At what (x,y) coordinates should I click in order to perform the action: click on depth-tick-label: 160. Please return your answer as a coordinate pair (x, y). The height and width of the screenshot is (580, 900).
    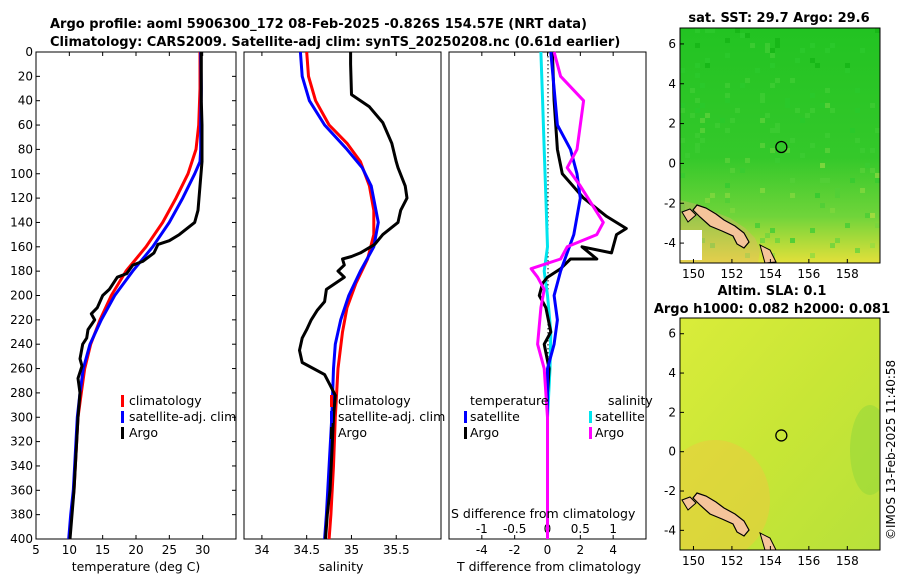
    Looking at the image, I should click on (21, 247).